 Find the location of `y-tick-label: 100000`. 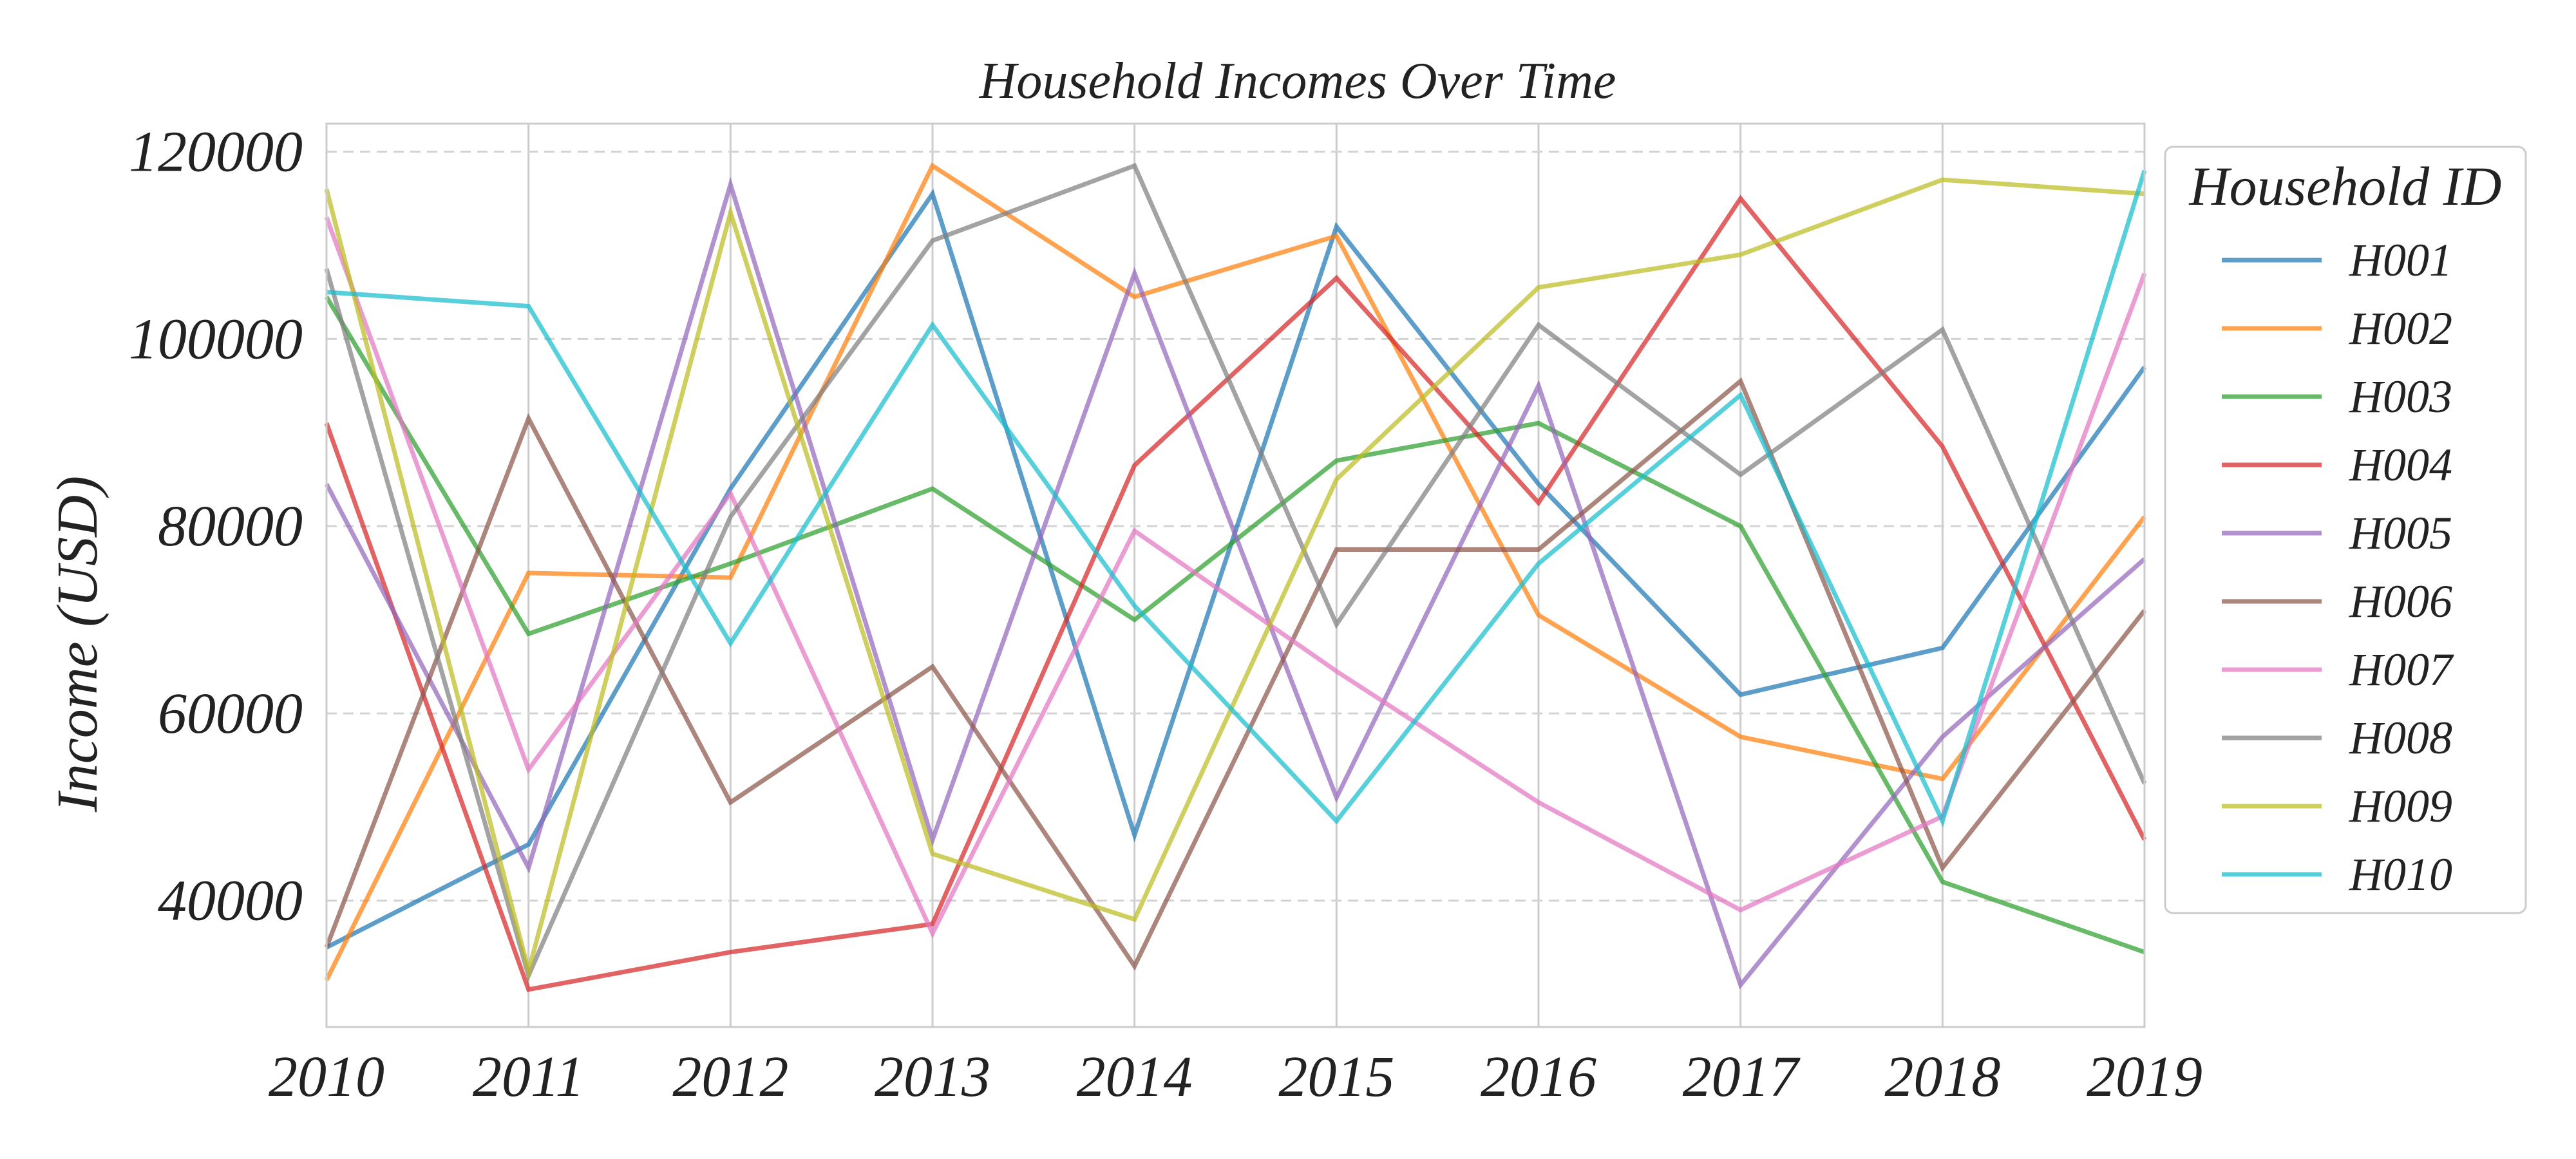

y-tick-label: 100000 is located at coordinates (216, 339).